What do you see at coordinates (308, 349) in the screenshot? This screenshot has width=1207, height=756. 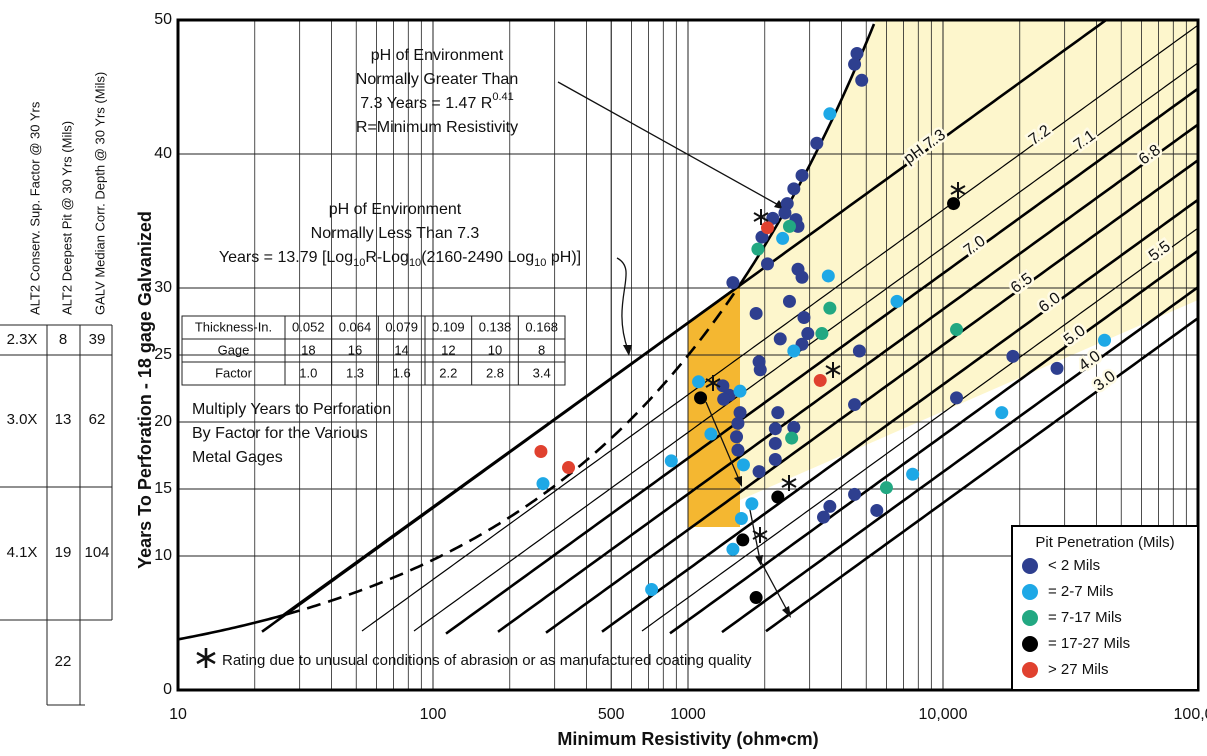 I see `gage-table-cell: 18` at bounding box center [308, 349].